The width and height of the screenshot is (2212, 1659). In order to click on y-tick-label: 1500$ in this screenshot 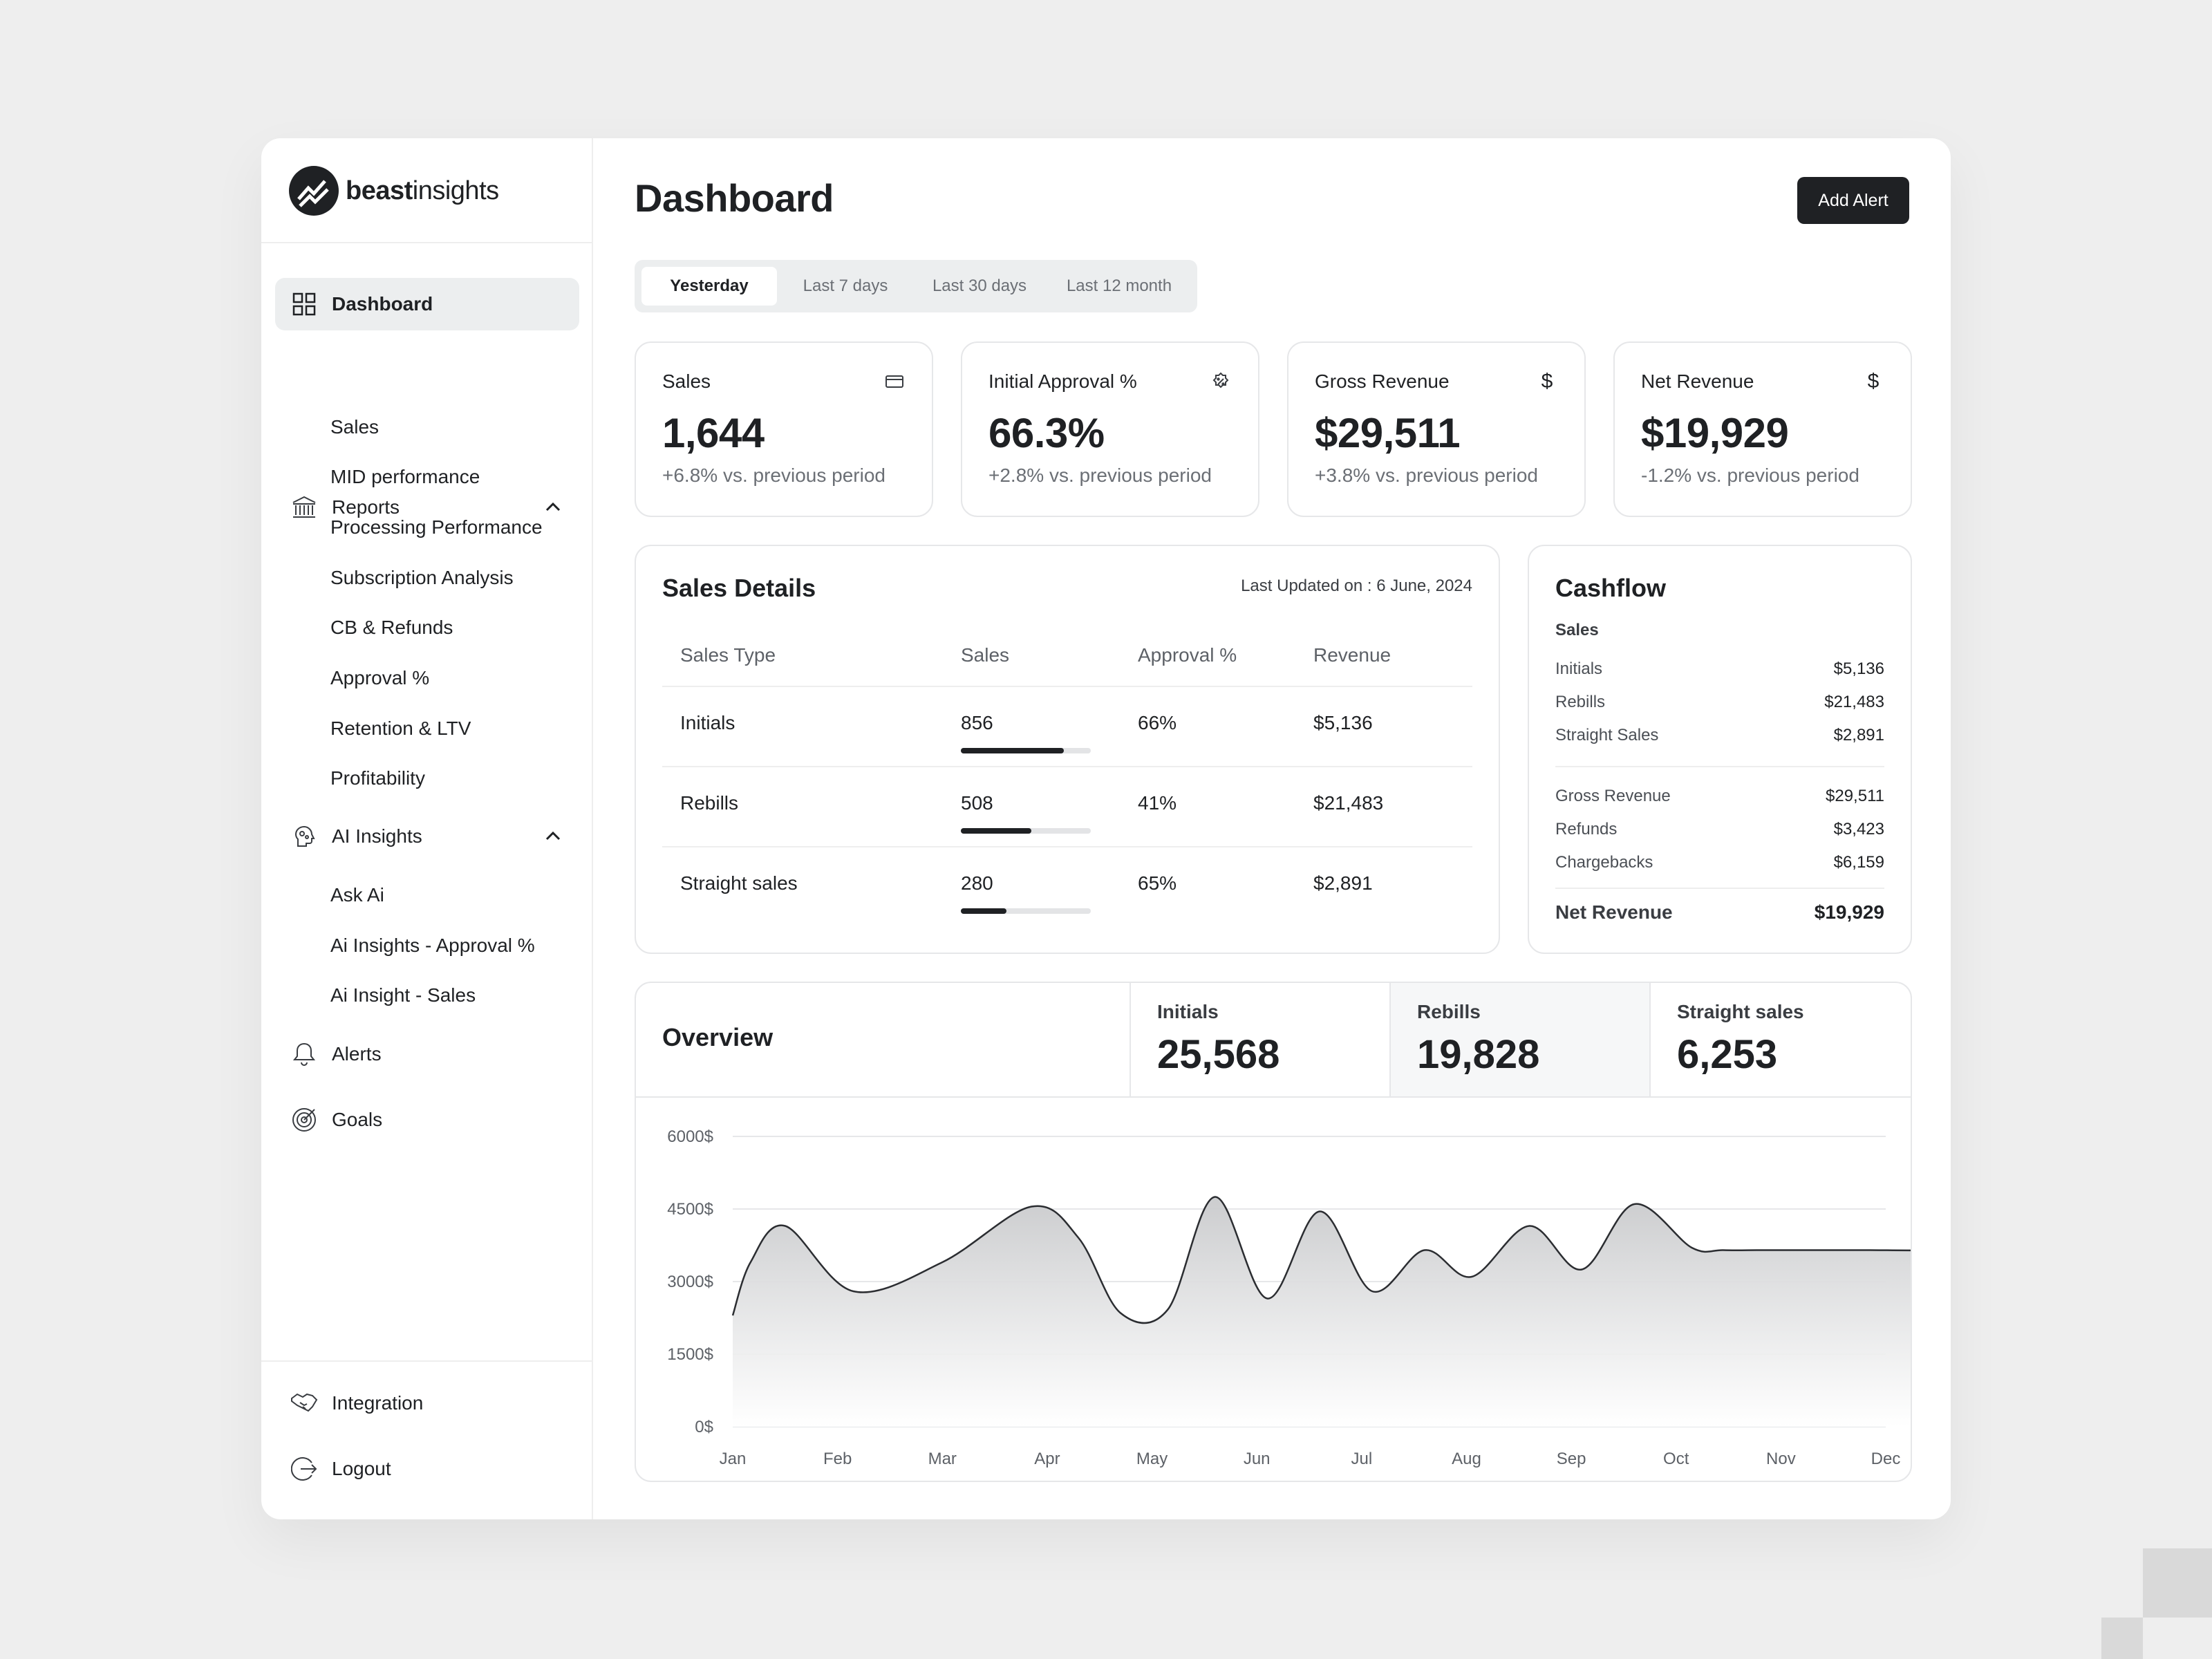, I will do `click(690, 1354)`.